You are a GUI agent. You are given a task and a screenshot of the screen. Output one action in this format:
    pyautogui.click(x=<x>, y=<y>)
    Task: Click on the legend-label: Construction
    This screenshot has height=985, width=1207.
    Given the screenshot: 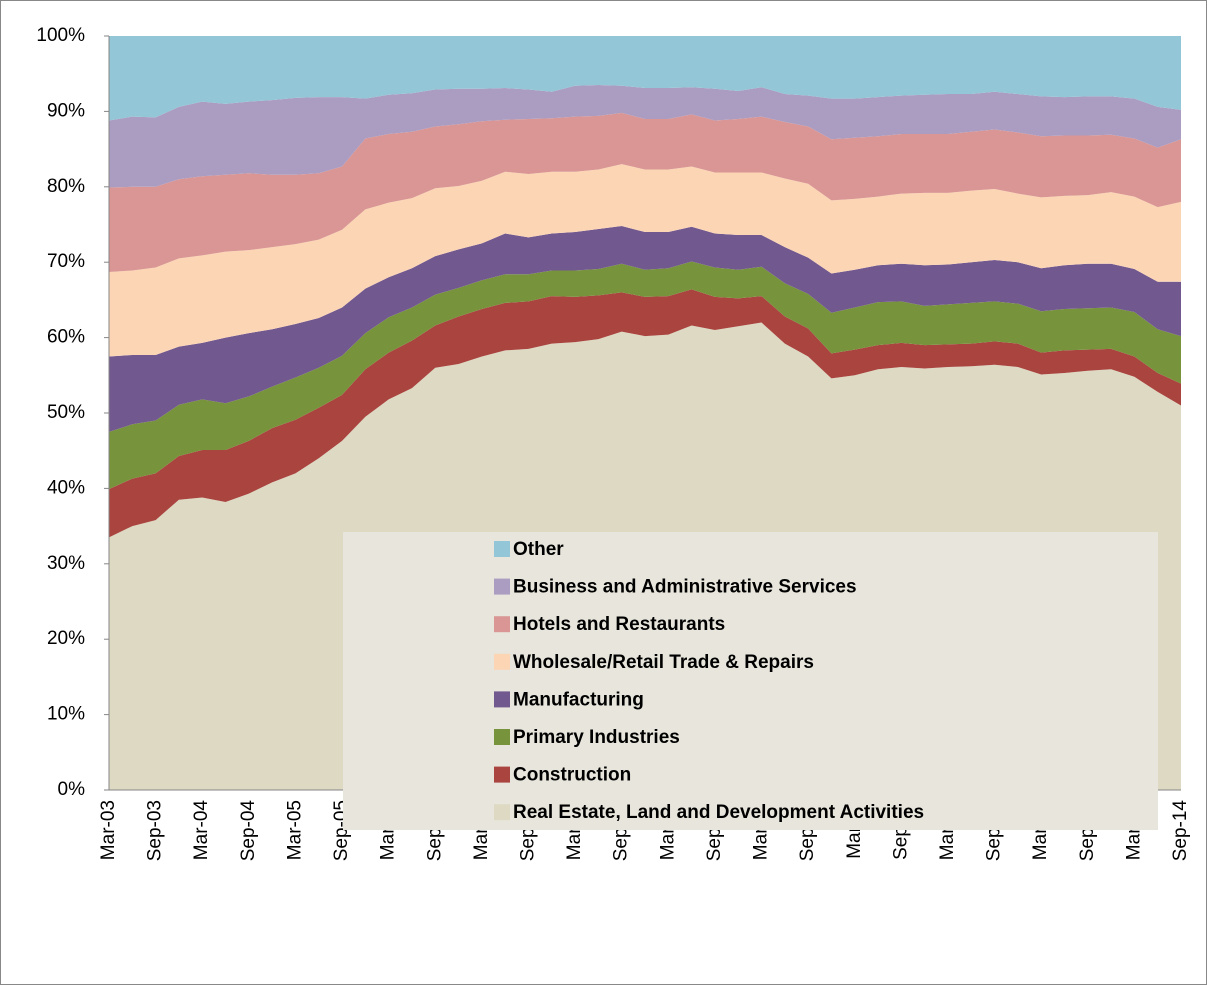 What is the action you would take?
    pyautogui.click(x=572, y=775)
    